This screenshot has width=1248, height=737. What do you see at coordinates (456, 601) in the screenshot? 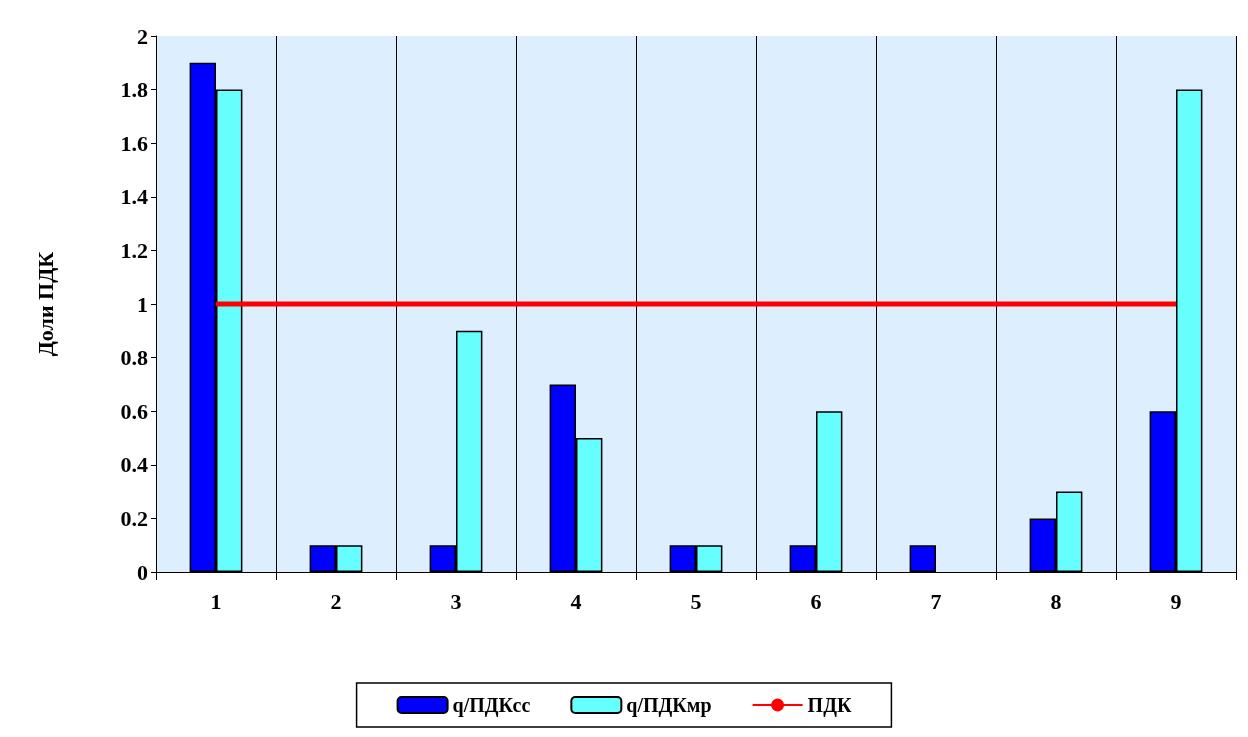
I see `x-tick-label: 3` at bounding box center [456, 601].